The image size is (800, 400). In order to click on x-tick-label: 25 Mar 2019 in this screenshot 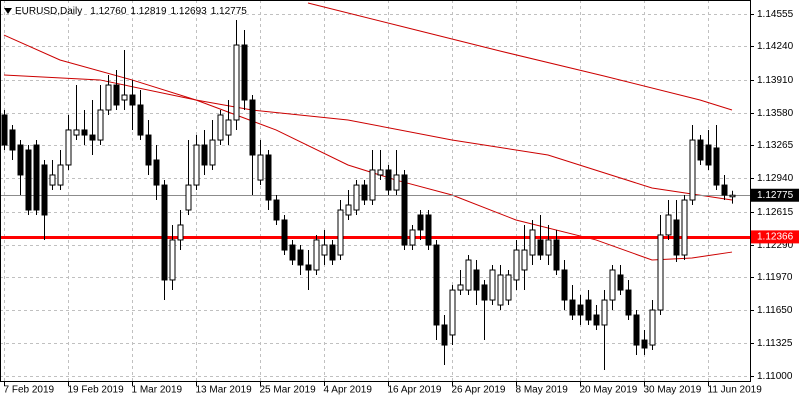, I will do `click(288, 390)`.